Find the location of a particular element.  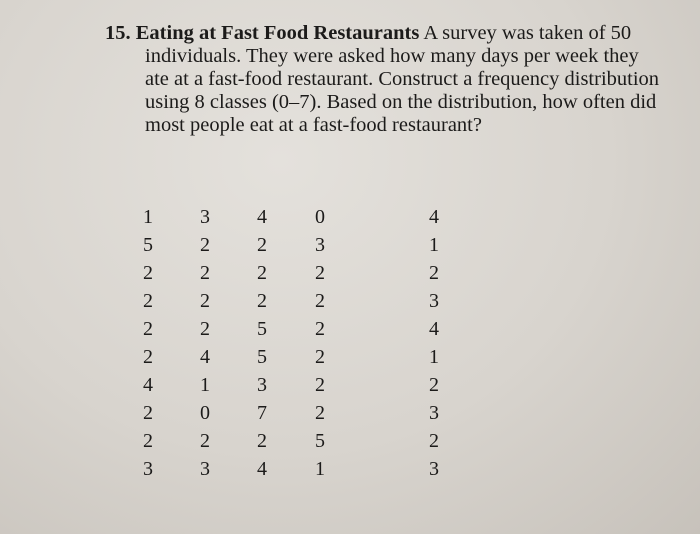

table-cell: 7 is located at coordinates (262, 413).